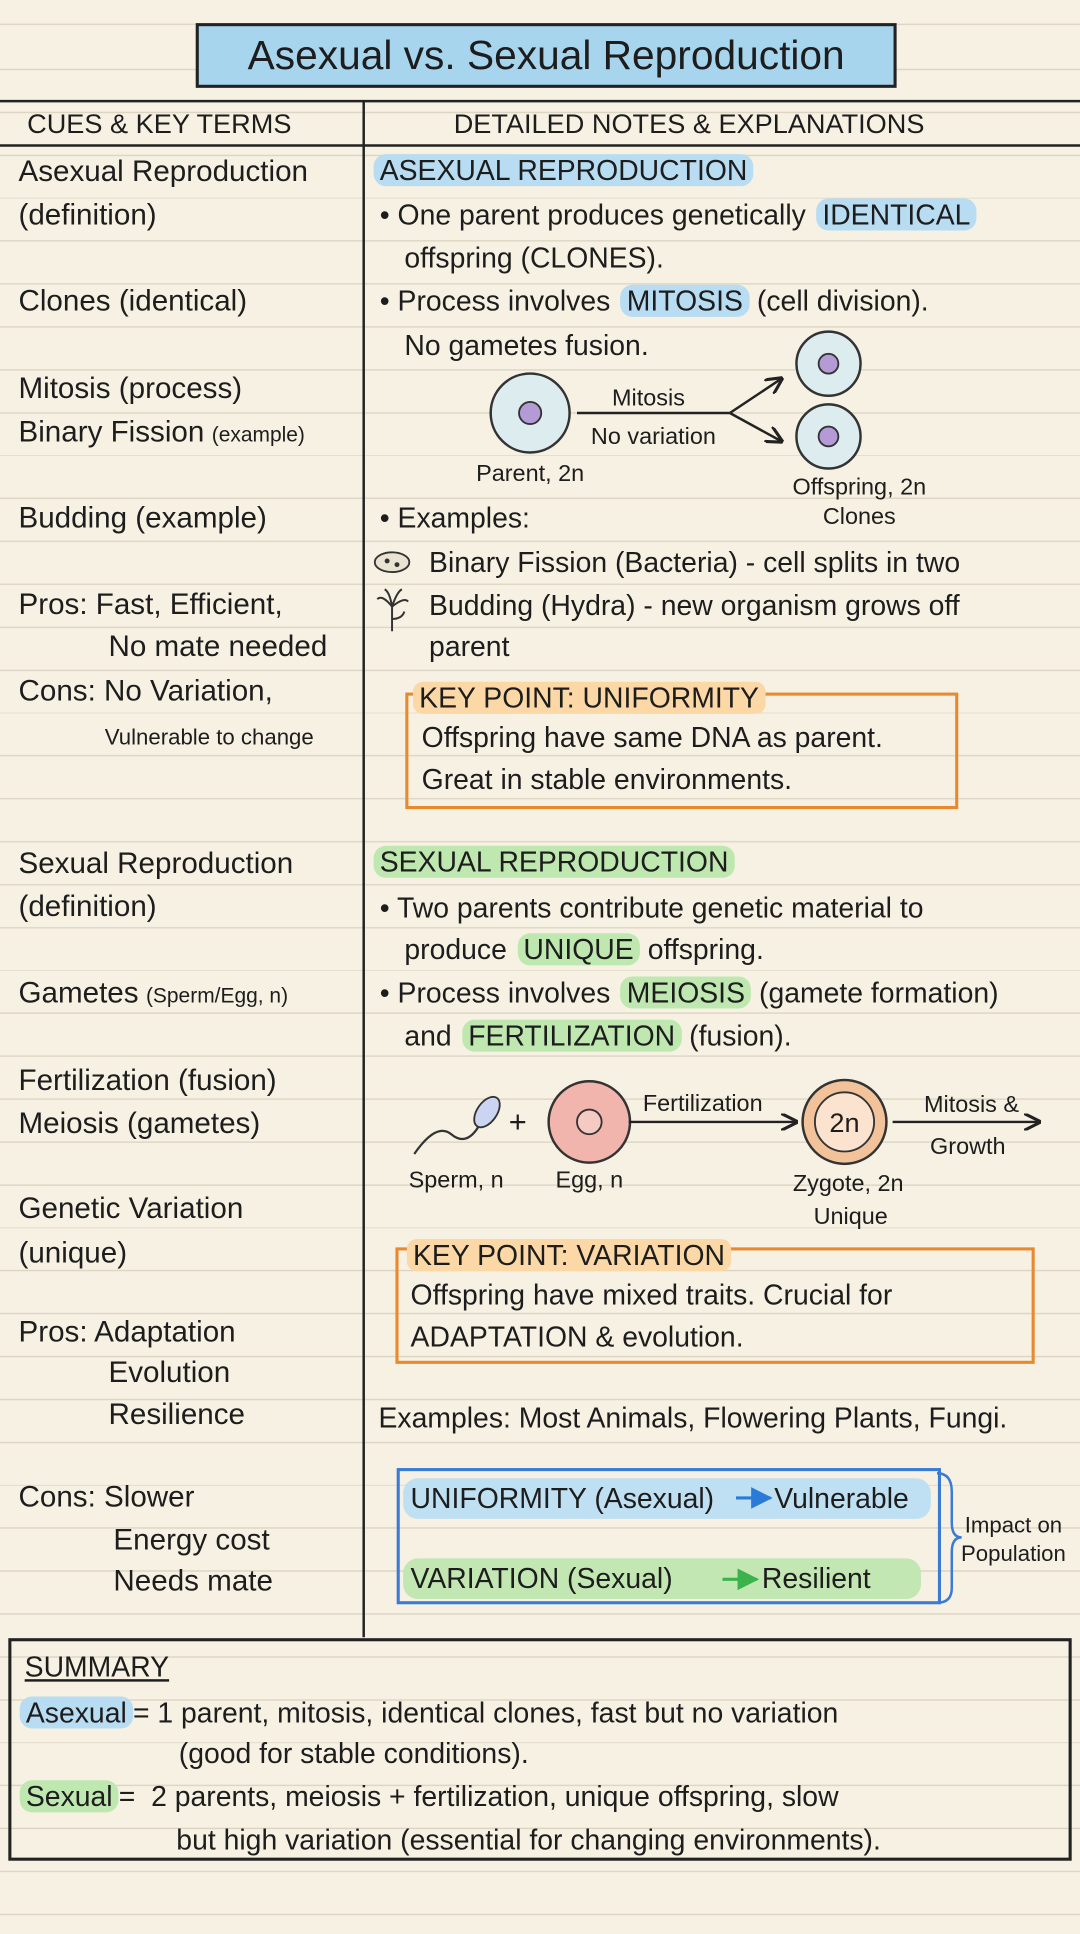 The height and width of the screenshot is (1934, 1080). What do you see at coordinates (652, 1294) in the screenshot?
I see `text-line: Offspring have mixed traits. Crucial for` at bounding box center [652, 1294].